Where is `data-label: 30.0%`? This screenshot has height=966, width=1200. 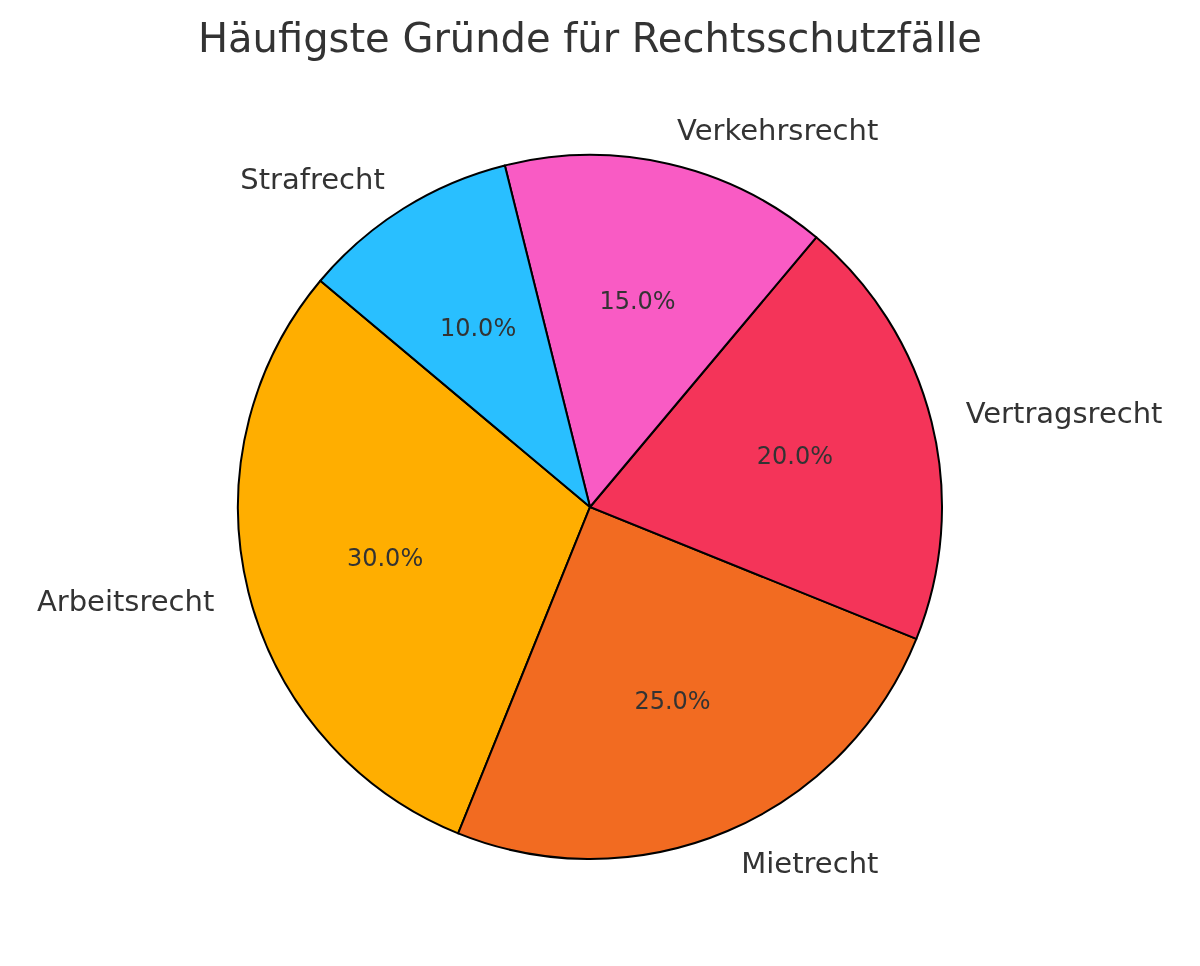 data-label: 30.0% is located at coordinates (385, 558).